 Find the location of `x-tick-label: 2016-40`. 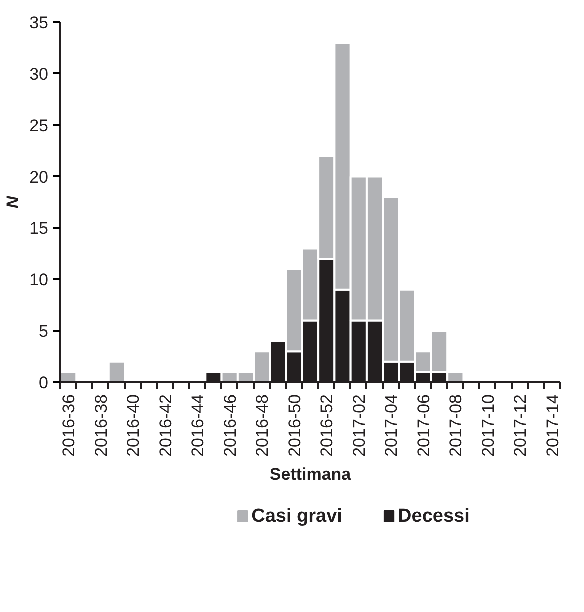

x-tick-label: 2016-40 is located at coordinates (134, 425).